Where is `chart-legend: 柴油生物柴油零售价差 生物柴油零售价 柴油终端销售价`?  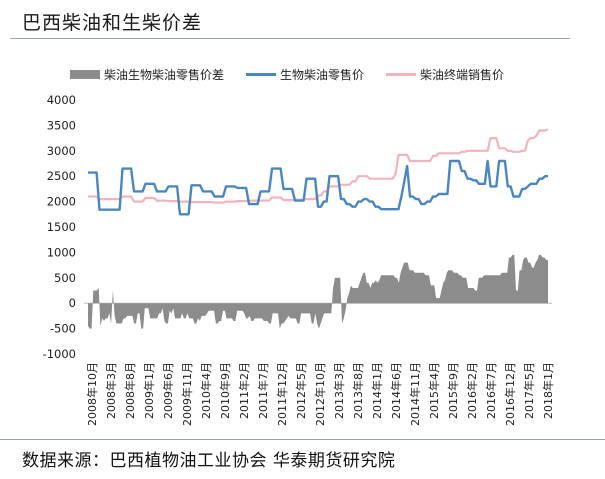 chart-legend: 柴油生物柴油零售价差 生物柴油零售价 柴油终端销售价 is located at coordinates (298, 74).